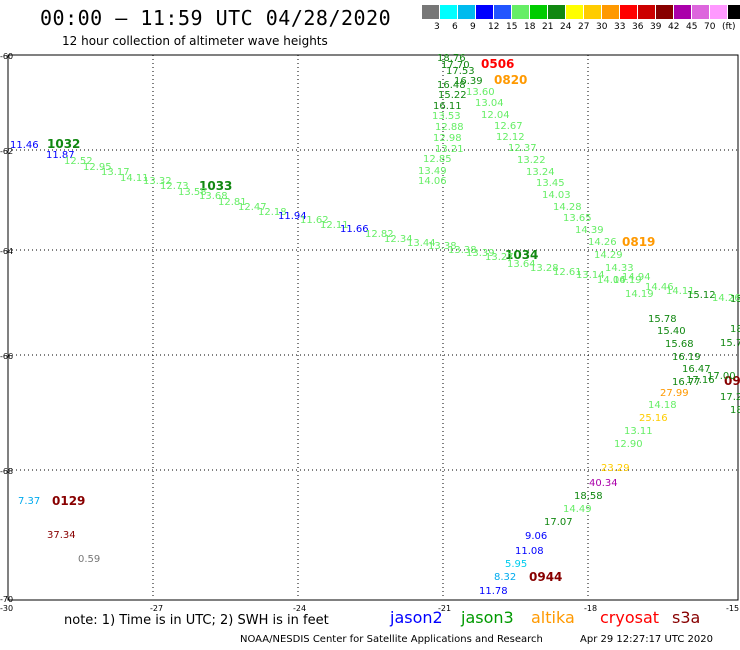  I want to click on wave-height-value: 12.67, so click(508, 126).